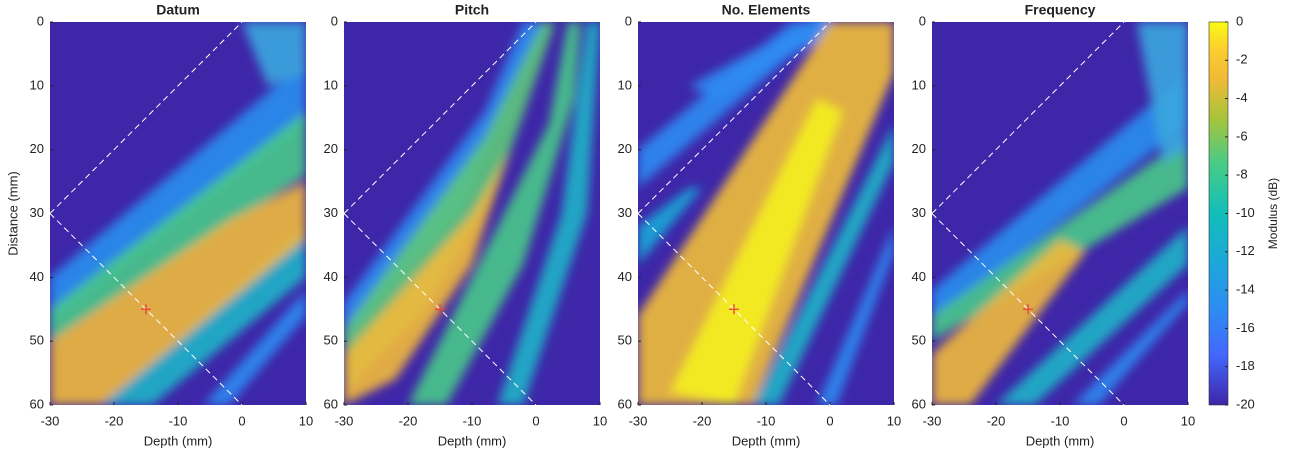 The width and height of the screenshot is (1295, 462). I want to click on colorbar-tick-label: -16, so click(1245, 327).